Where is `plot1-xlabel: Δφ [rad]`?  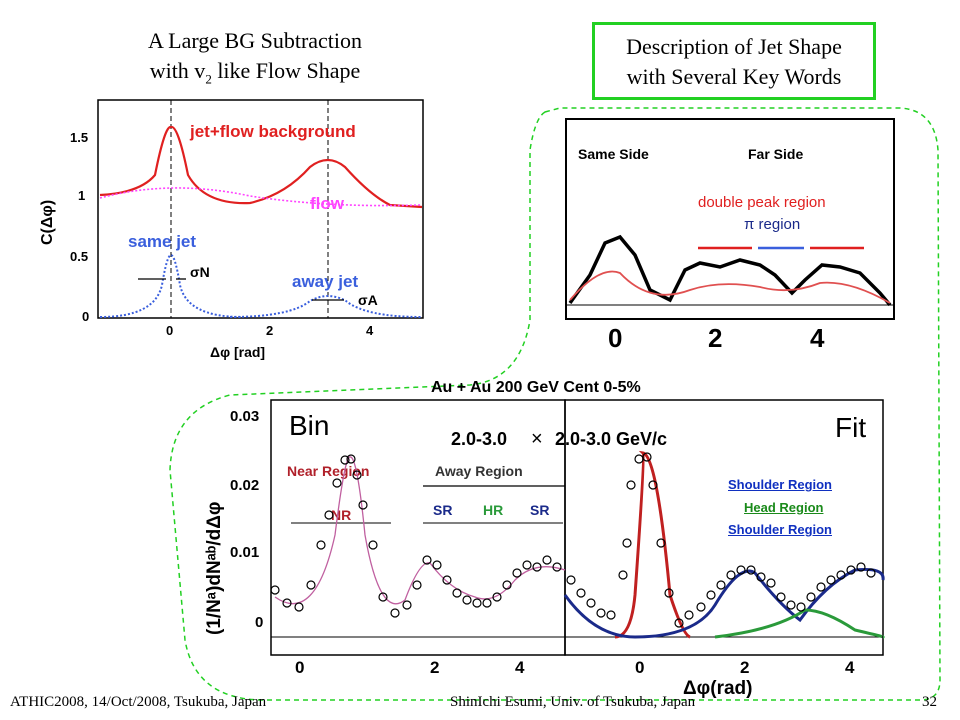
plot1-xlabel: Δφ [rad] is located at coordinates (237, 352).